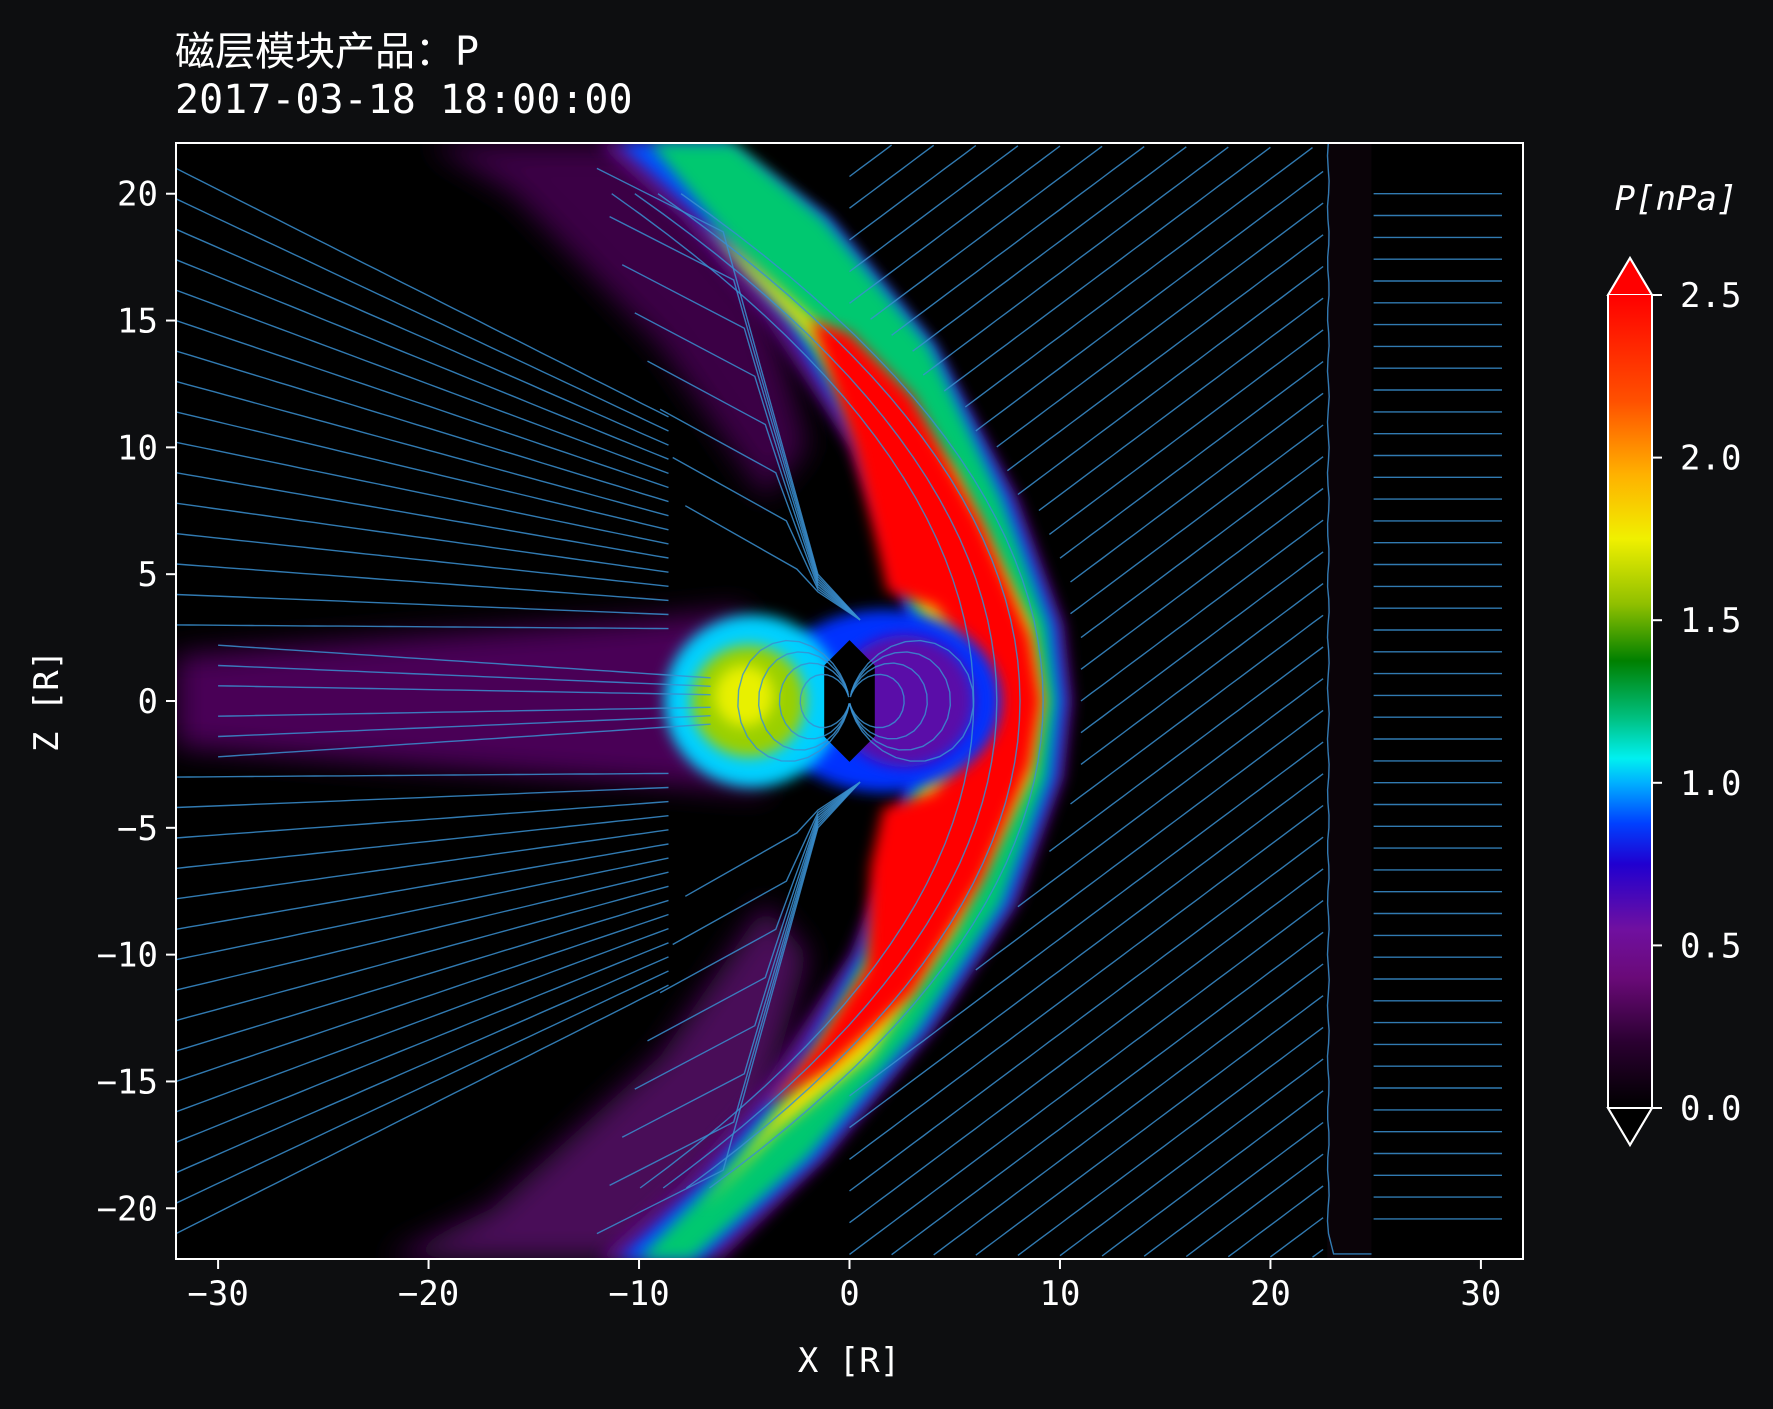 This screenshot has width=1773, height=1409. I want to click on night-core, so click(744, 696).